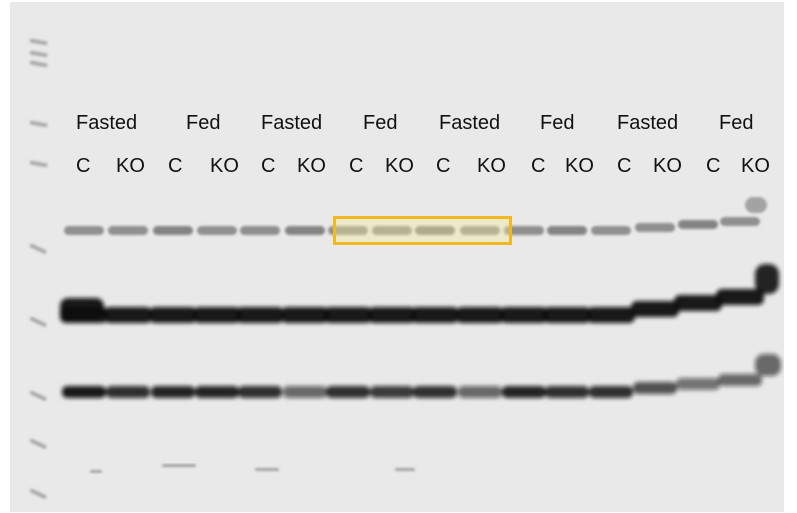 Image resolution: width=797 pixels, height=513 pixels. Describe the element at coordinates (470, 123) in the screenshot. I see `label-condition-5: Fasted` at that location.